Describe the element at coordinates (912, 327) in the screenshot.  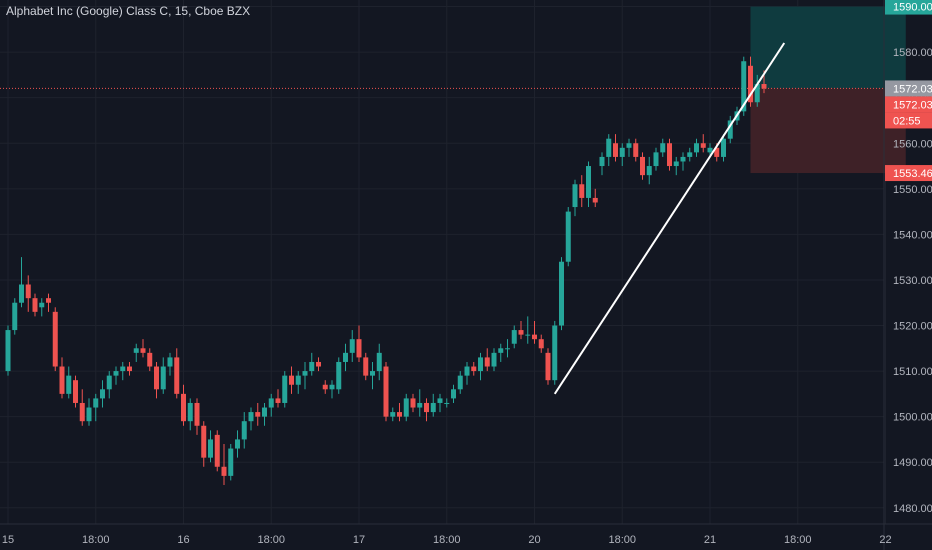
I see `price-tick-label: 1520.00` at that location.